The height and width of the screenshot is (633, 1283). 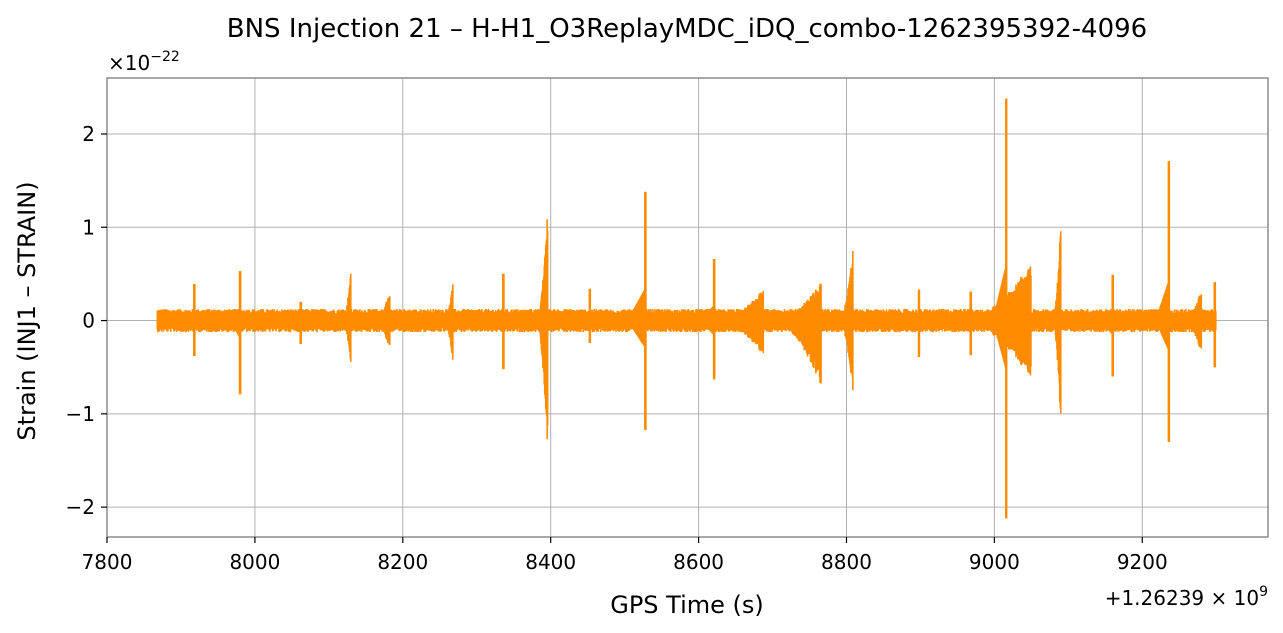 What do you see at coordinates (625, 555) in the screenshot?
I see `x-axis-ticks: 7800 8000 8200 8400 8600 8800 9000 9200` at bounding box center [625, 555].